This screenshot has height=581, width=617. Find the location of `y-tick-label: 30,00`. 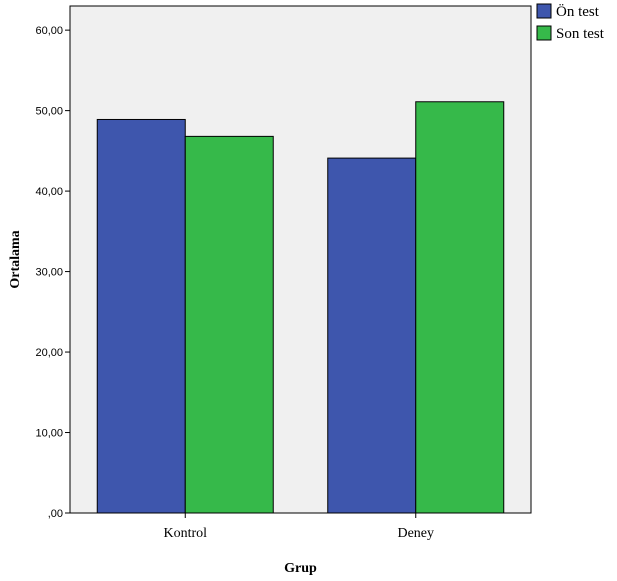

y-tick-label: 30,00 is located at coordinates (49, 273).